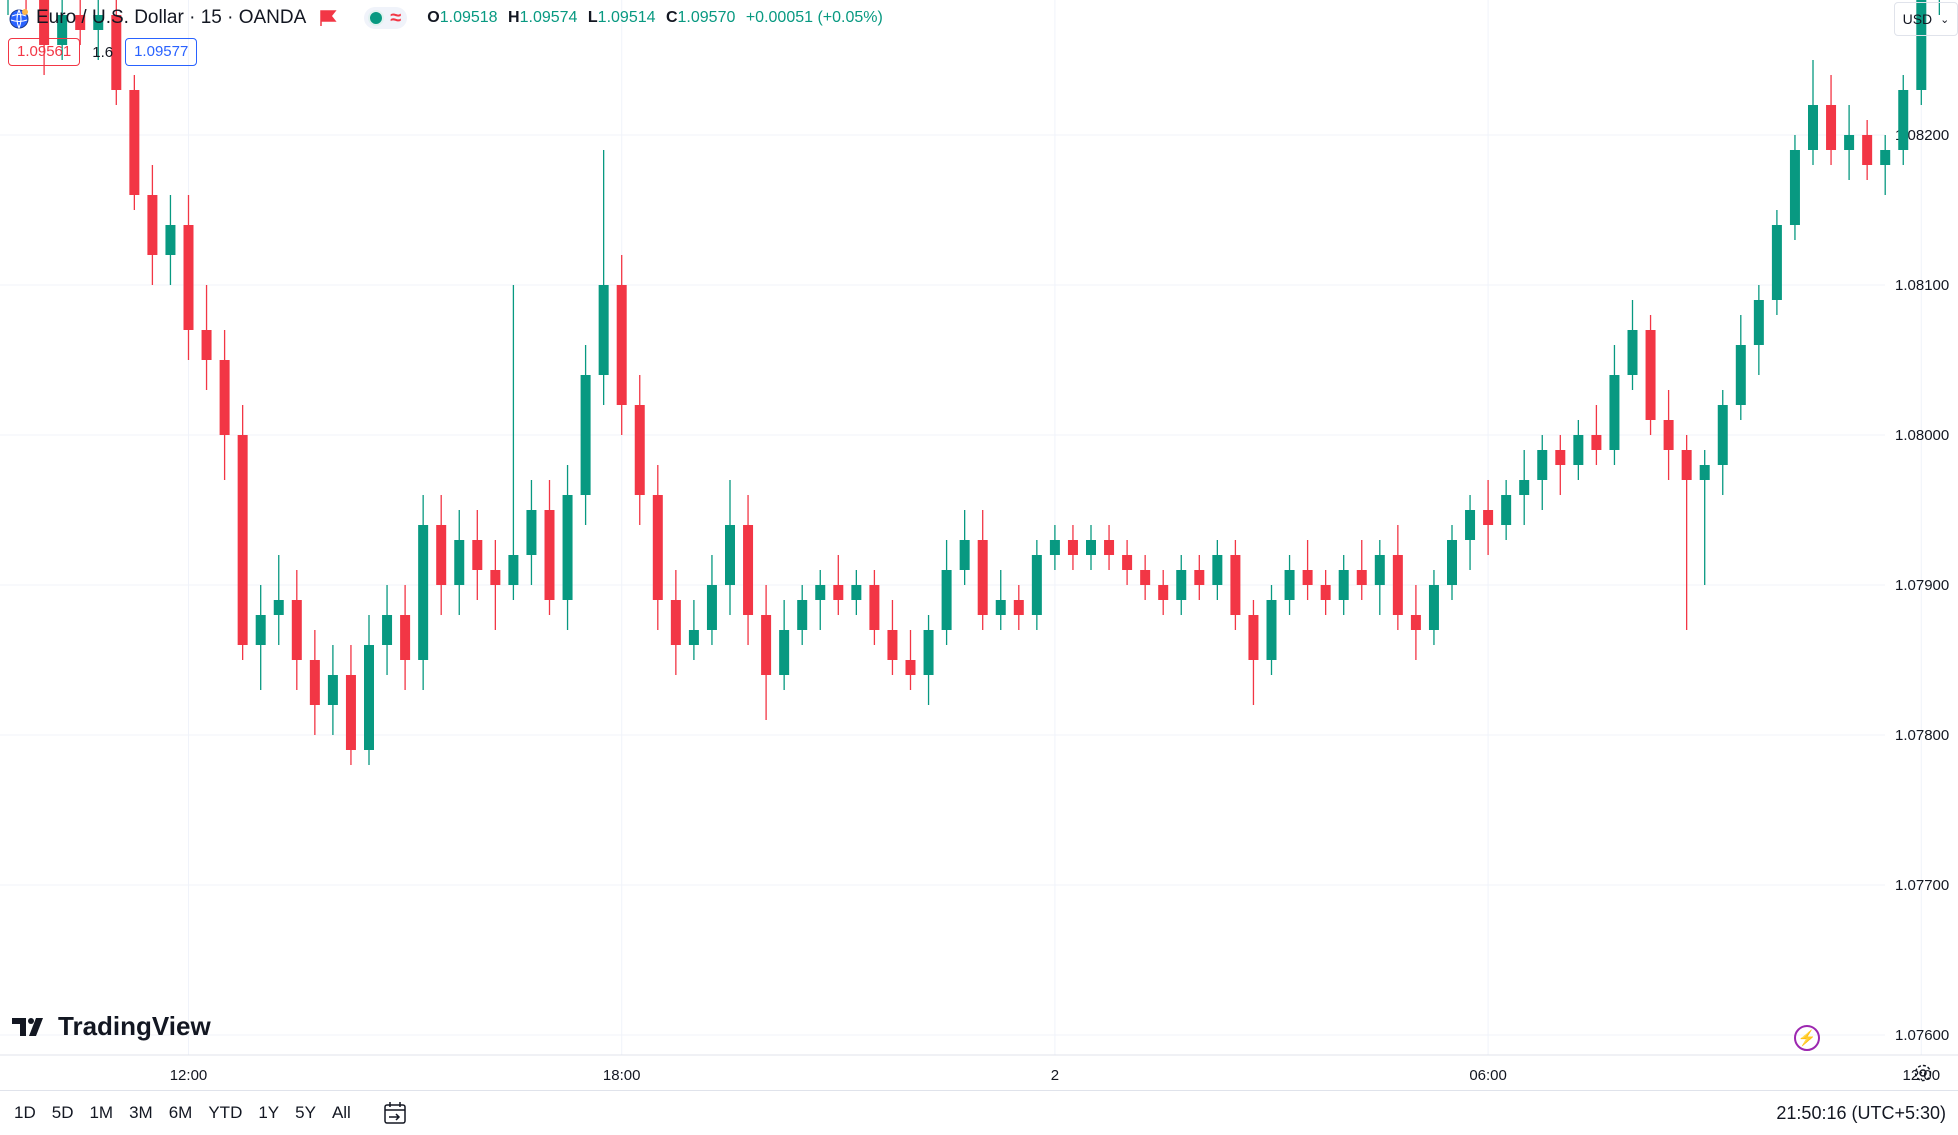 The height and width of the screenshot is (1135, 1958). What do you see at coordinates (1861, 1113) in the screenshot?
I see `clock-display: 21:50:16 (UTC+5:30)` at bounding box center [1861, 1113].